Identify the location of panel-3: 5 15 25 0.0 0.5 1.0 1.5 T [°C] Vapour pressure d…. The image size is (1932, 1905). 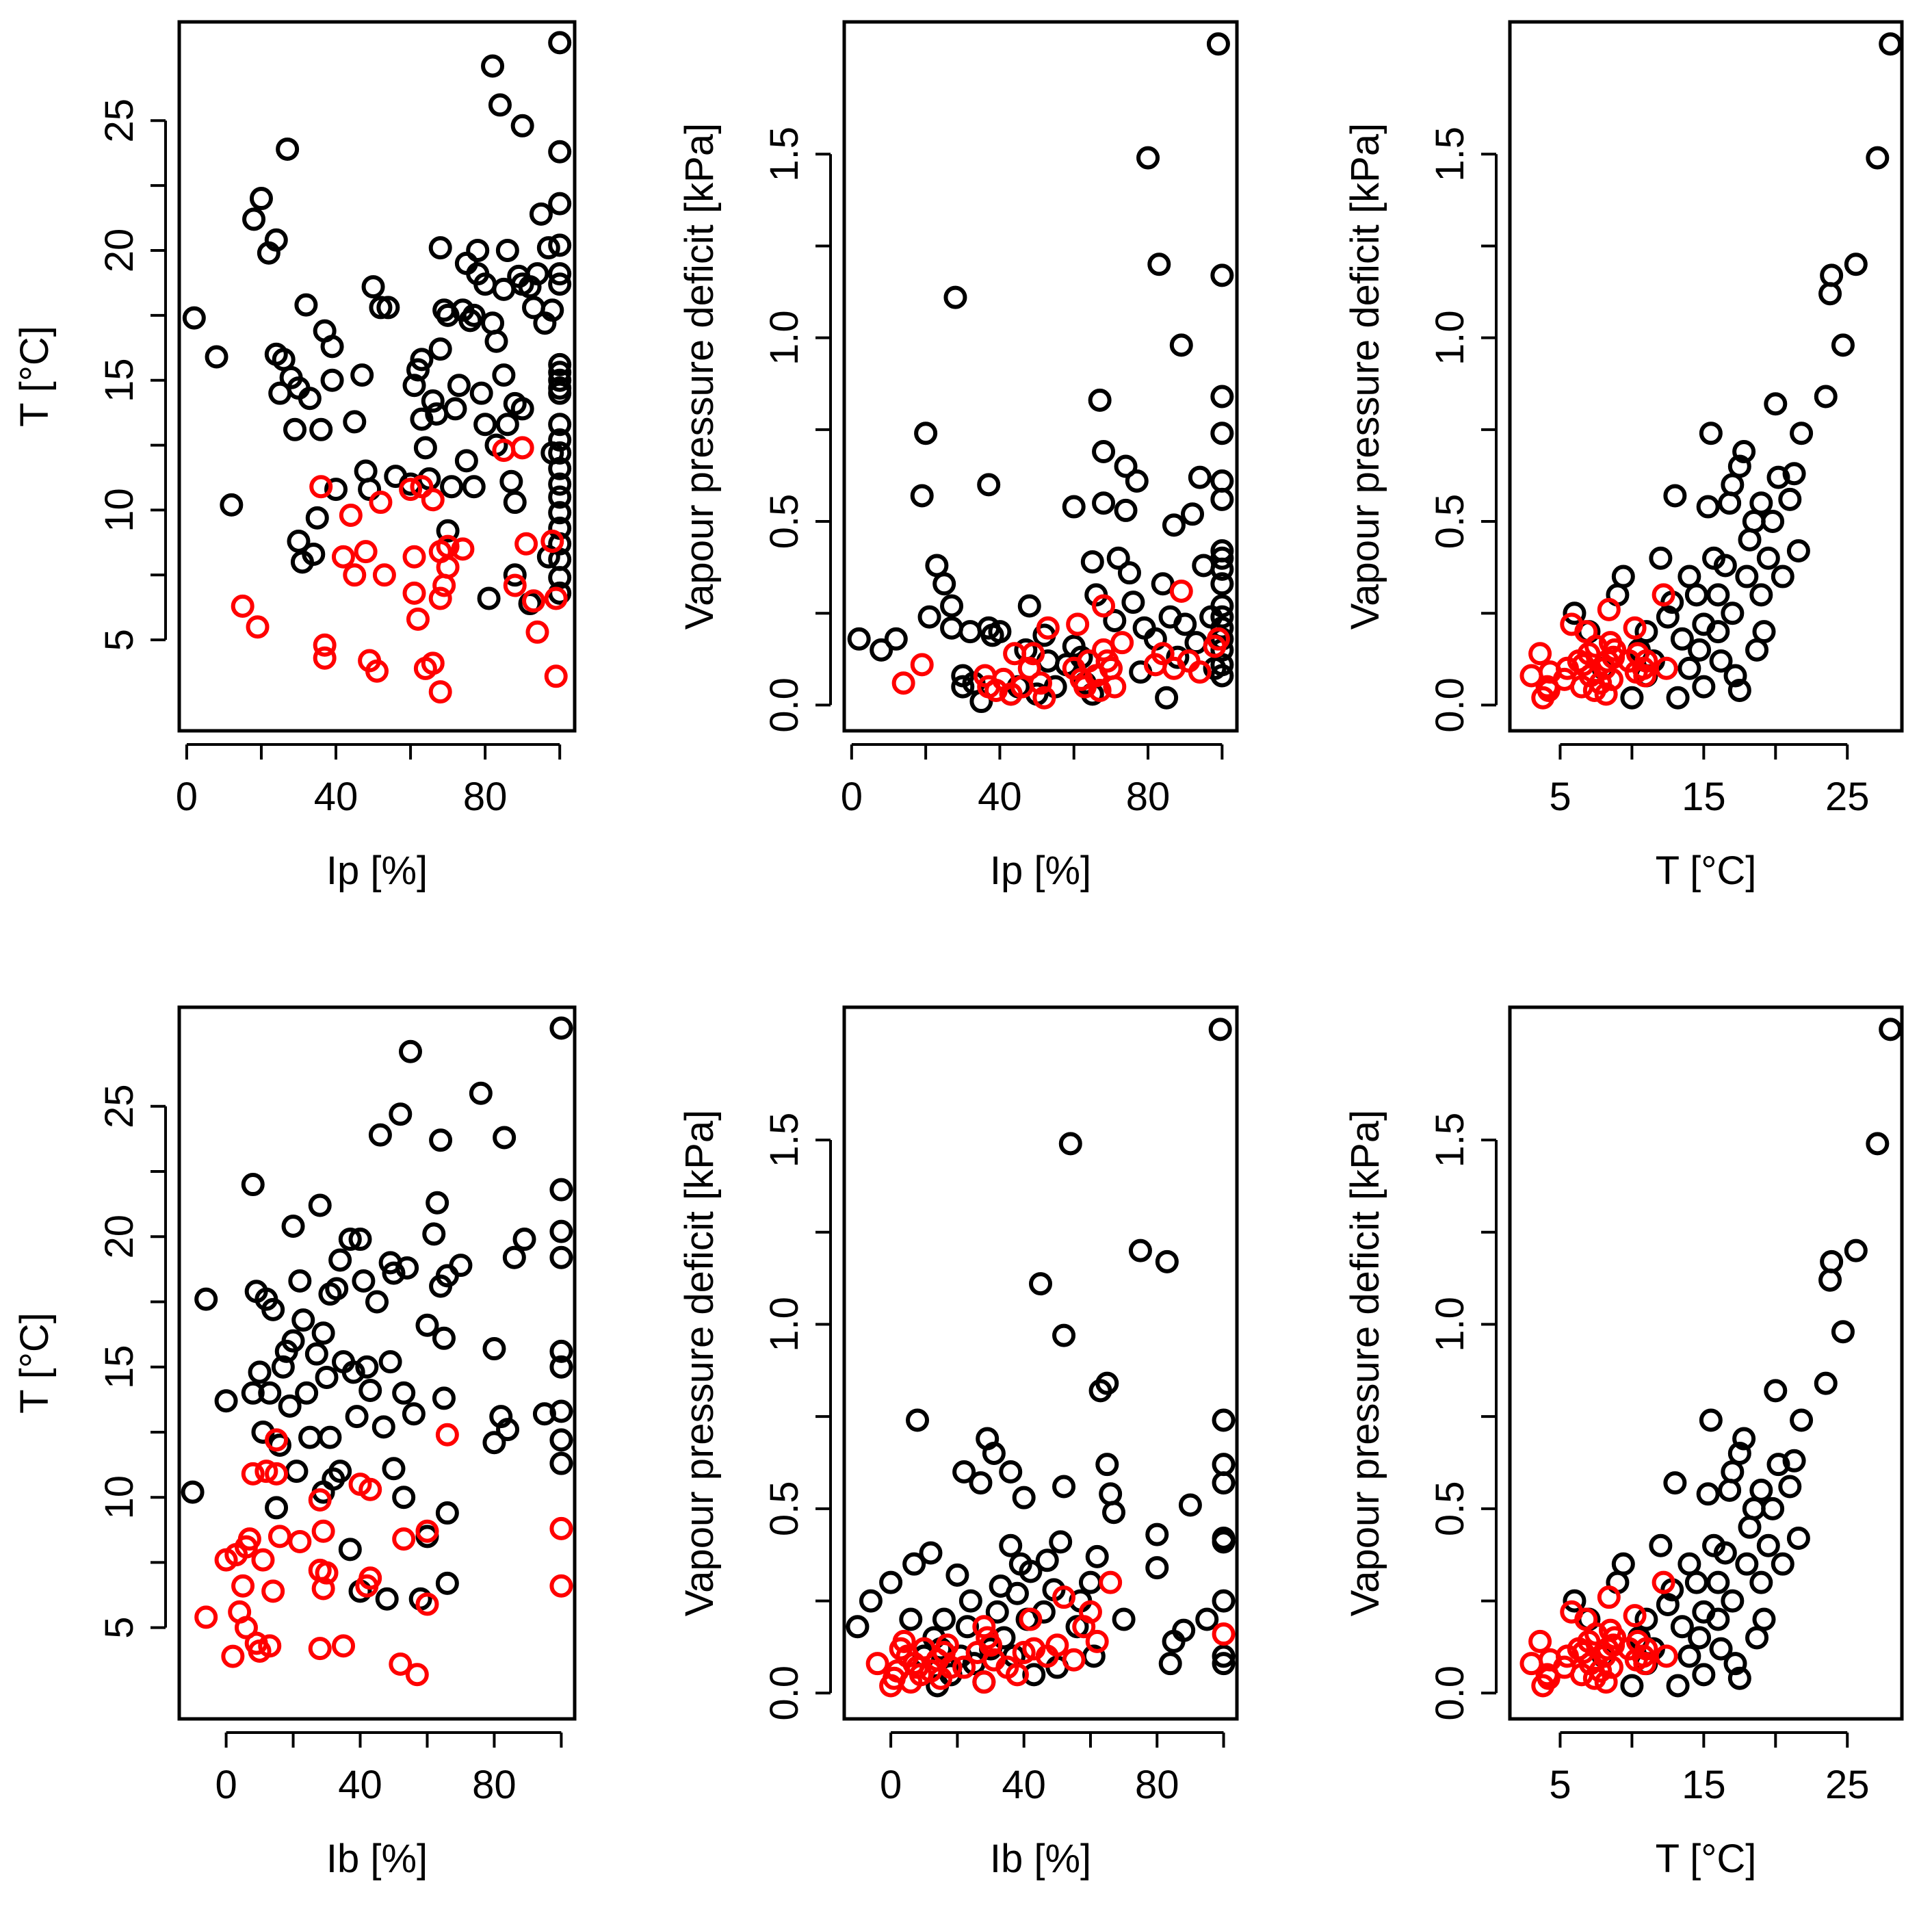
(1623, 456).